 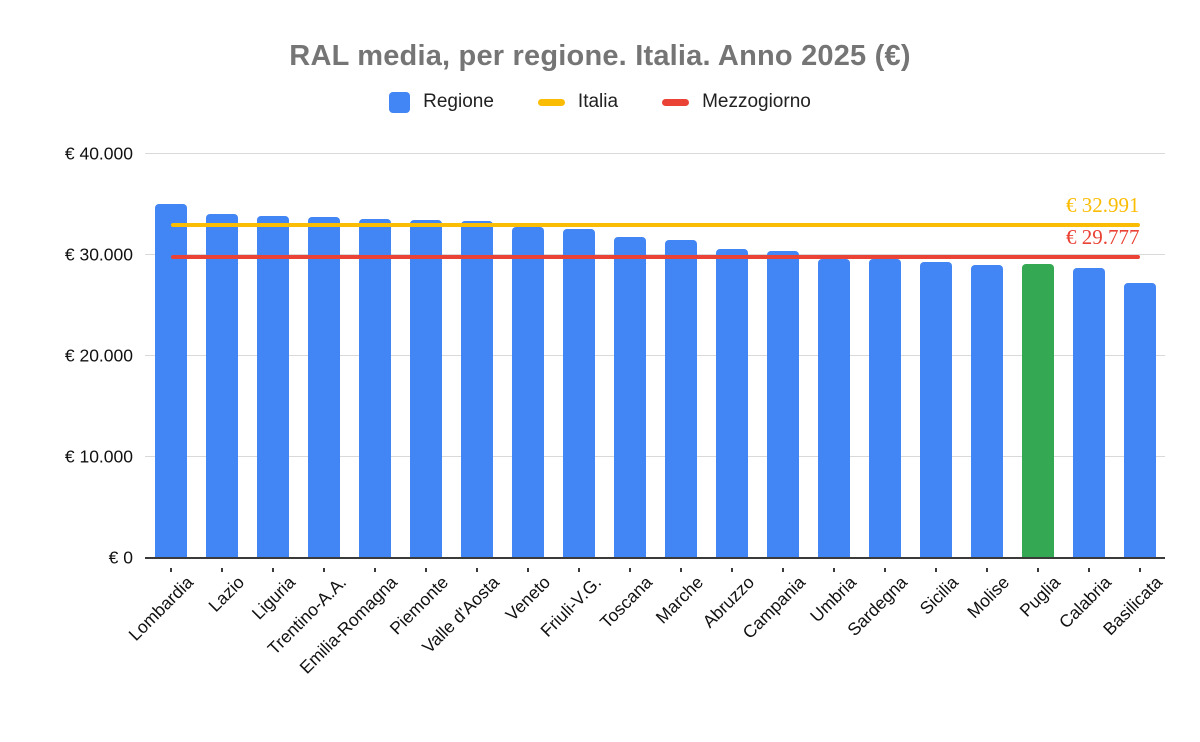 What do you see at coordinates (782, 404) in the screenshot?
I see `bar-campania` at bounding box center [782, 404].